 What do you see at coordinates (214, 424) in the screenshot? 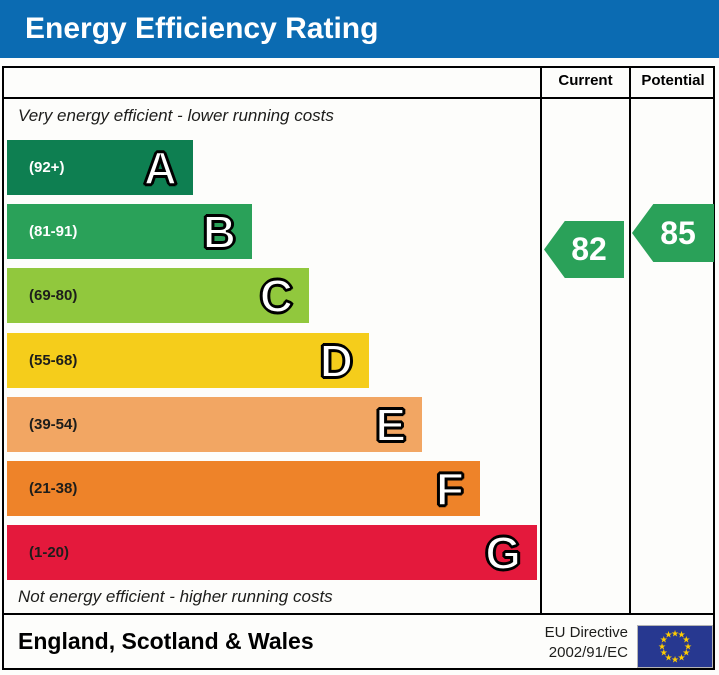
I see `band-row-E: (39-54) E` at bounding box center [214, 424].